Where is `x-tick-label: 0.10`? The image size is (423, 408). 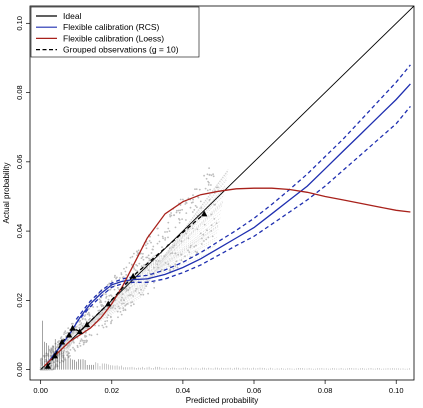
x-tick-label: 0.10 is located at coordinates (396, 390).